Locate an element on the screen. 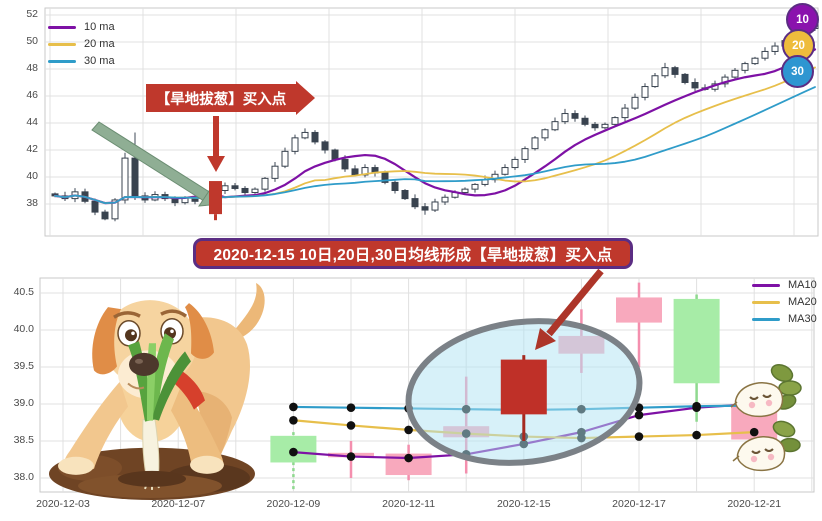 The height and width of the screenshot is (521, 822). legend-label: 20 ma is located at coordinates (99, 44).